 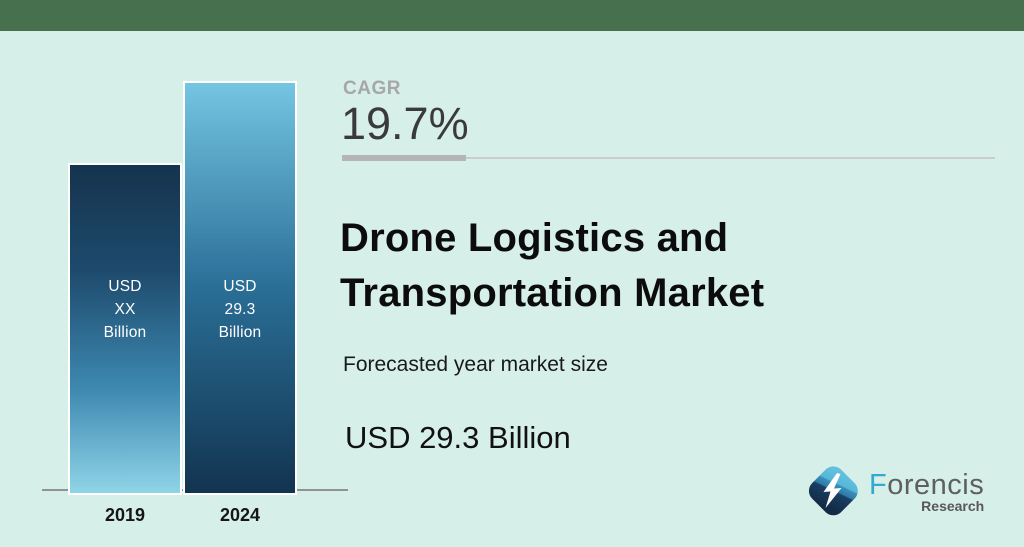 What do you see at coordinates (125, 515) in the screenshot?
I see `x-axis-label-2019: 2019` at bounding box center [125, 515].